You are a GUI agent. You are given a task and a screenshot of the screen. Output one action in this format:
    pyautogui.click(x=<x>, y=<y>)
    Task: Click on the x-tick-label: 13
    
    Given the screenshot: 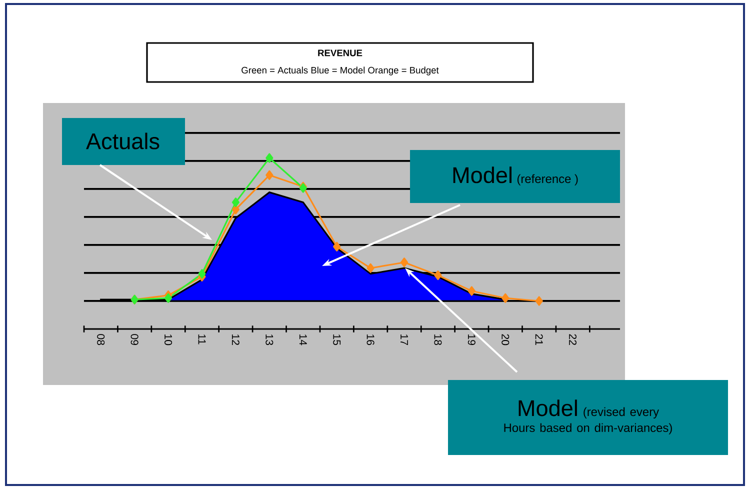 What is the action you would take?
    pyautogui.click(x=270, y=340)
    